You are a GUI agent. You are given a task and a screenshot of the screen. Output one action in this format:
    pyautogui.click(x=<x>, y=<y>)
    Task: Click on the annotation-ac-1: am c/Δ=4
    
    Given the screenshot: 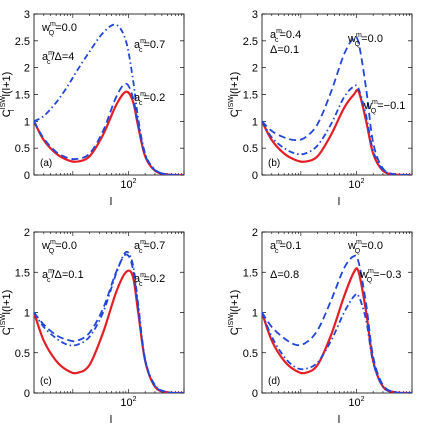 What is the action you would take?
    pyautogui.click(x=58, y=58)
    